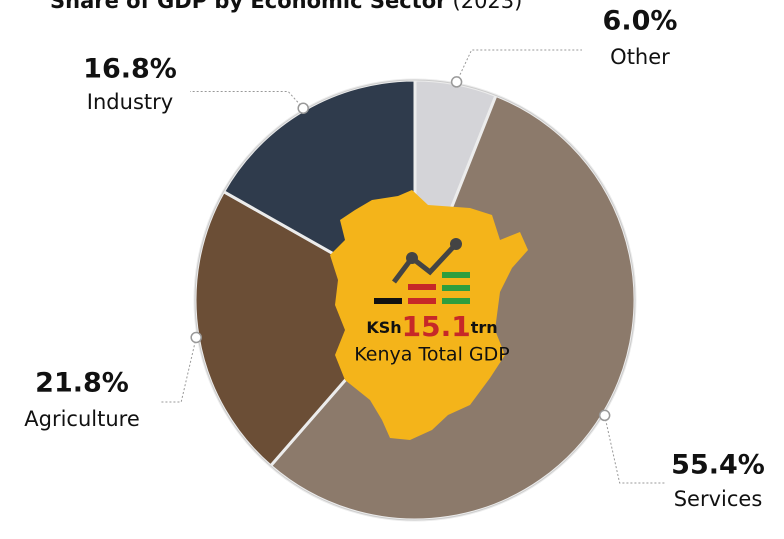  What do you see at coordinates (130, 102) in the screenshot?
I see `category-label: Industry` at bounding box center [130, 102].